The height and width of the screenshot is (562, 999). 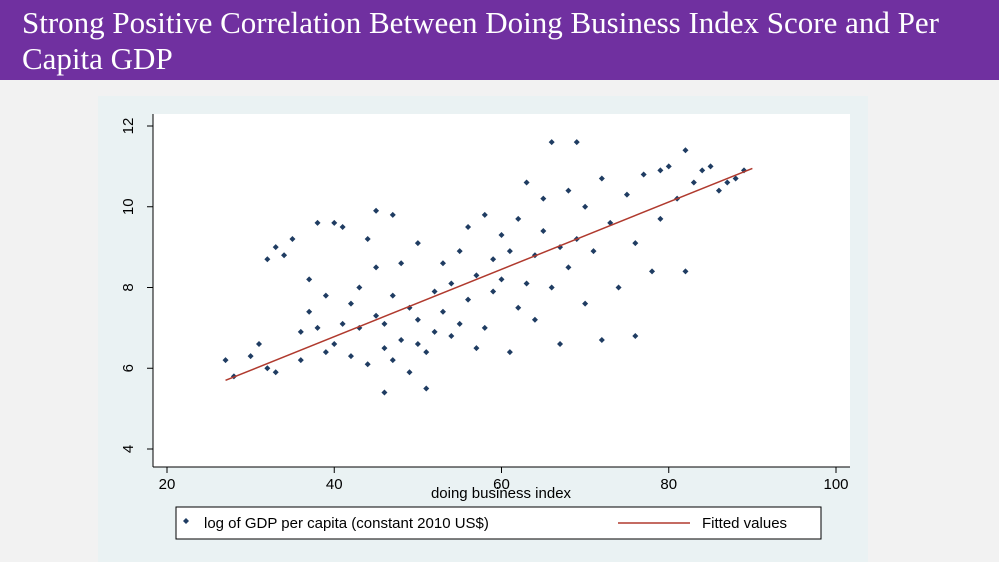 What do you see at coordinates (744, 523) in the screenshot?
I see `legend-series-2-label: Fitted values` at bounding box center [744, 523].